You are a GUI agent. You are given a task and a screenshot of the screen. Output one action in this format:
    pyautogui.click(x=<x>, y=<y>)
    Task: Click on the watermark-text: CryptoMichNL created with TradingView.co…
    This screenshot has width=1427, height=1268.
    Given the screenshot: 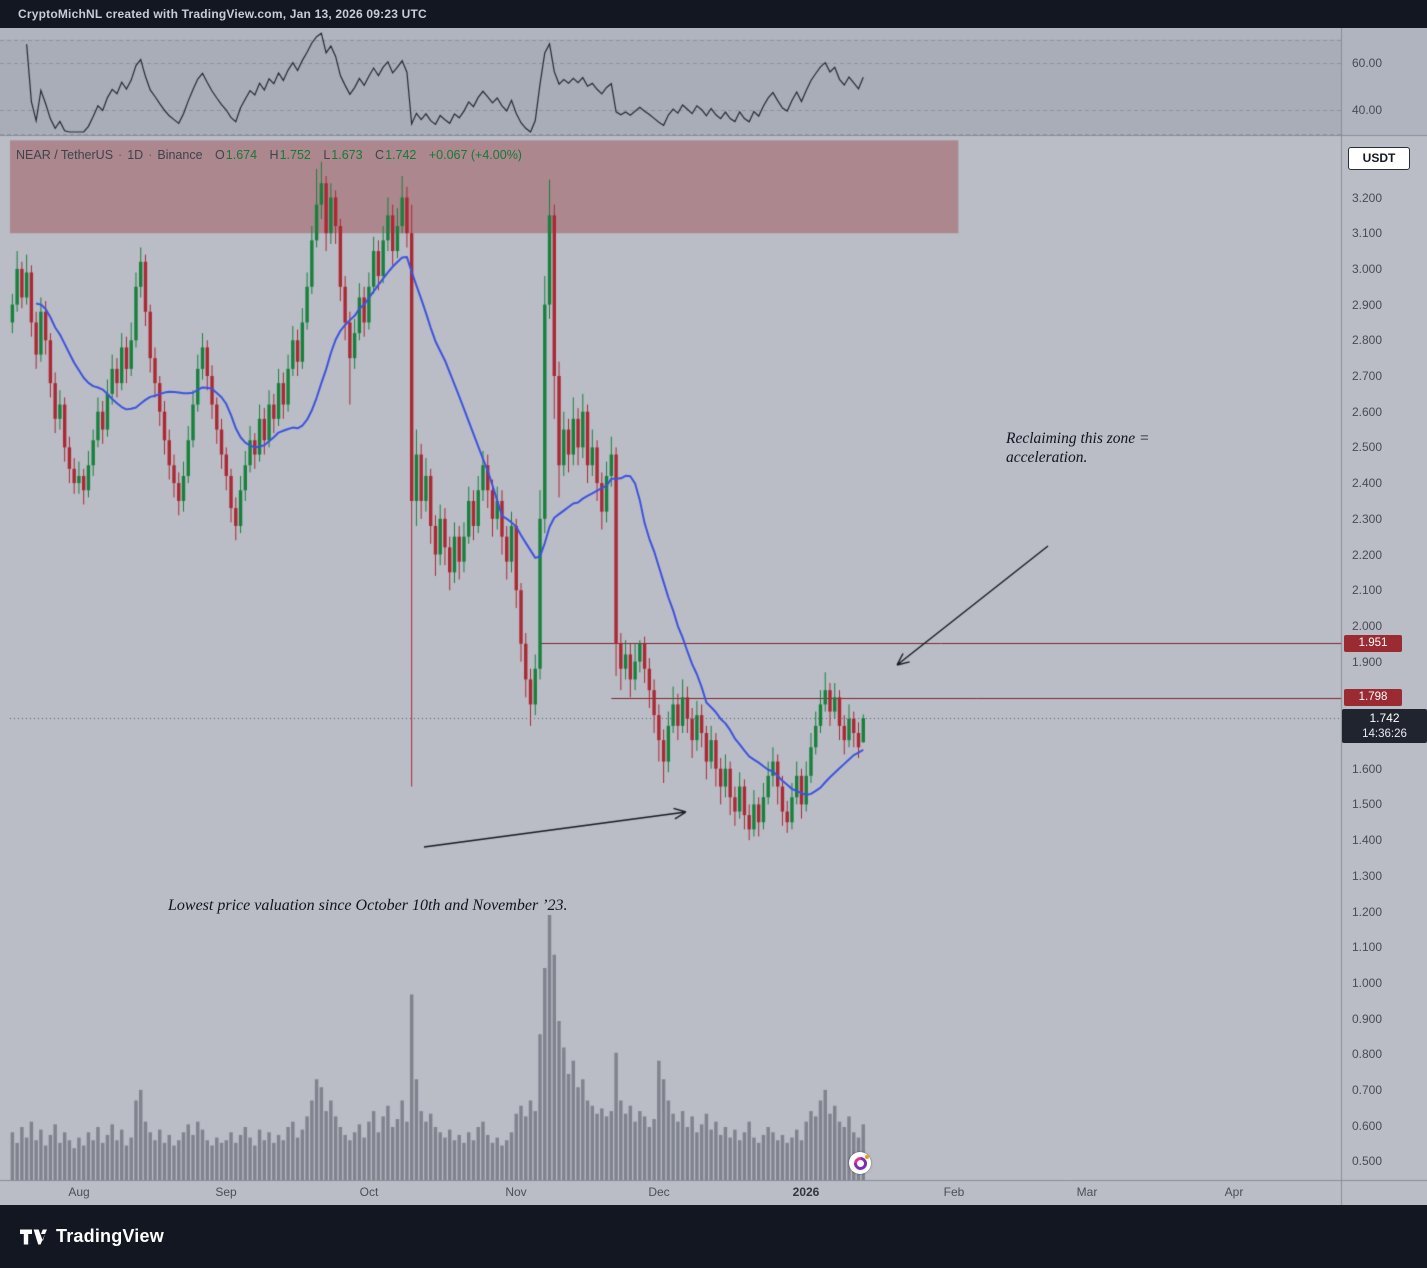 What is the action you would take?
    pyautogui.click(x=222, y=14)
    